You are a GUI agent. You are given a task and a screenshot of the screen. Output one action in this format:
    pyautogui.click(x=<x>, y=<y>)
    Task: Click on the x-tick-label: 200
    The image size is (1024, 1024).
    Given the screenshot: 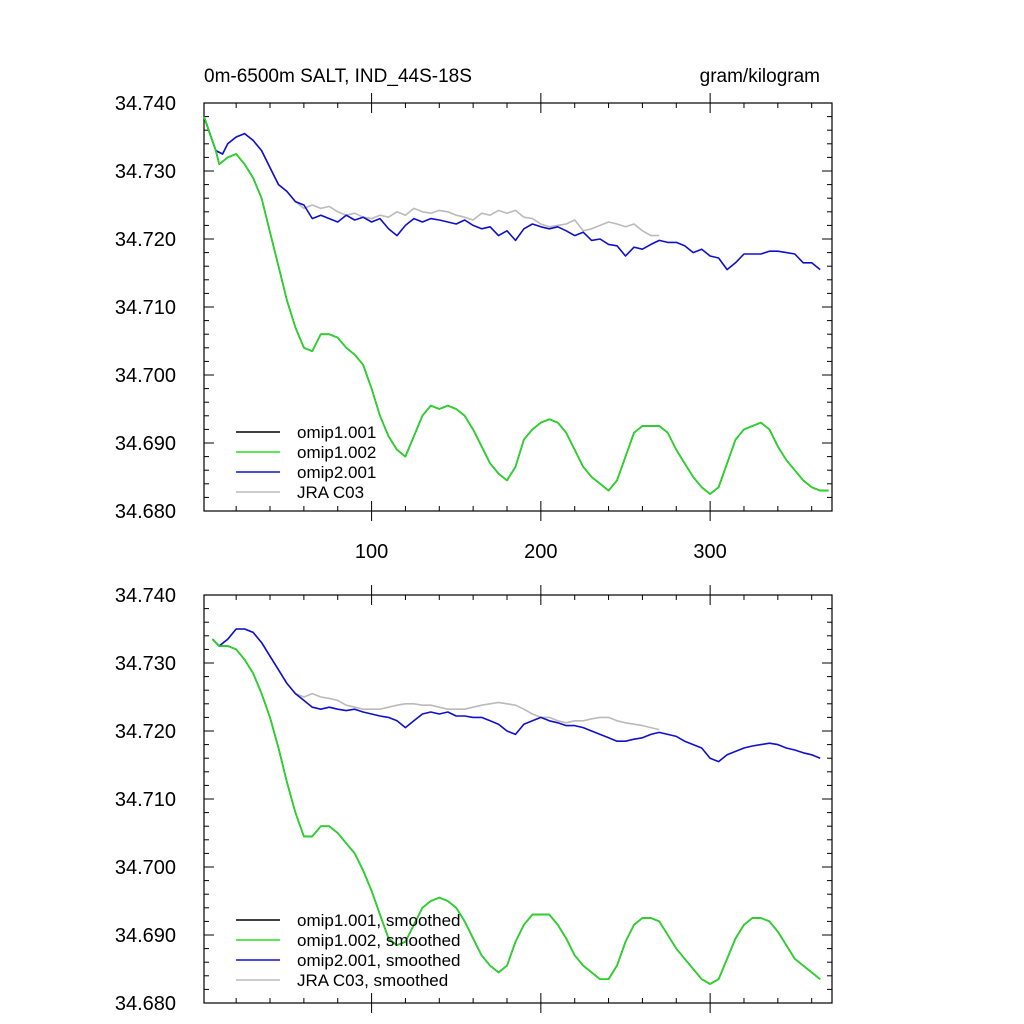 What is the action you would take?
    pyautogui.click(x=540, y=552)
    